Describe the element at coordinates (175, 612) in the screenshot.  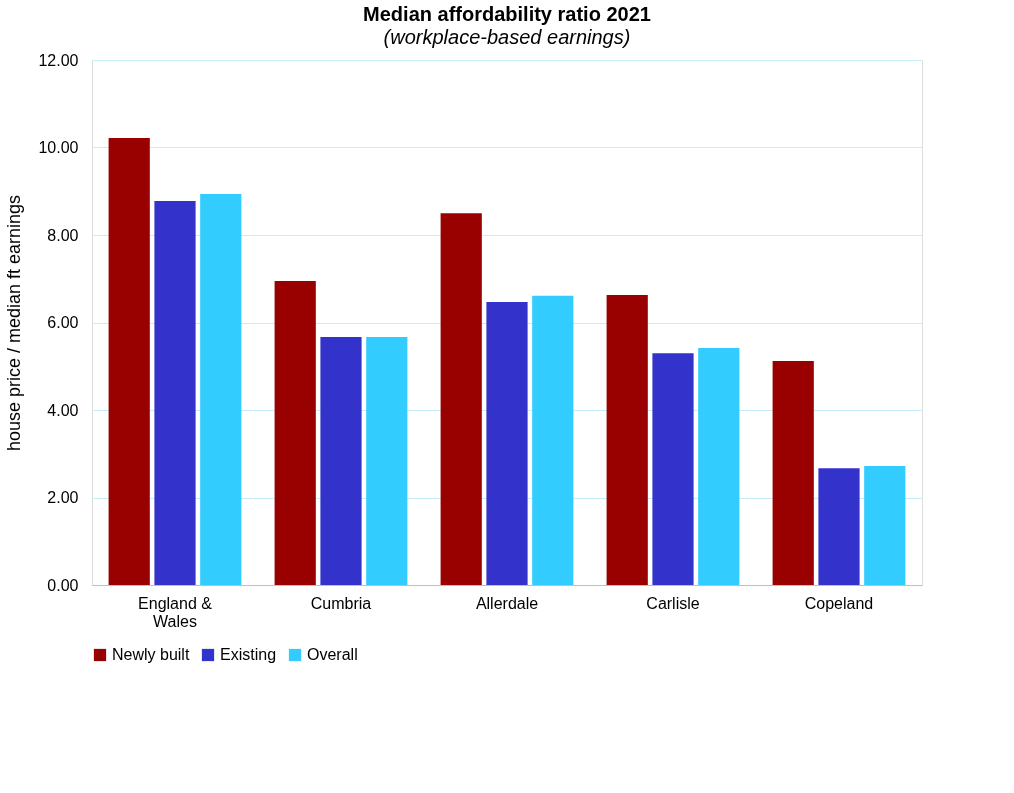
I see `x-tick-label: England & Wales` at that location.